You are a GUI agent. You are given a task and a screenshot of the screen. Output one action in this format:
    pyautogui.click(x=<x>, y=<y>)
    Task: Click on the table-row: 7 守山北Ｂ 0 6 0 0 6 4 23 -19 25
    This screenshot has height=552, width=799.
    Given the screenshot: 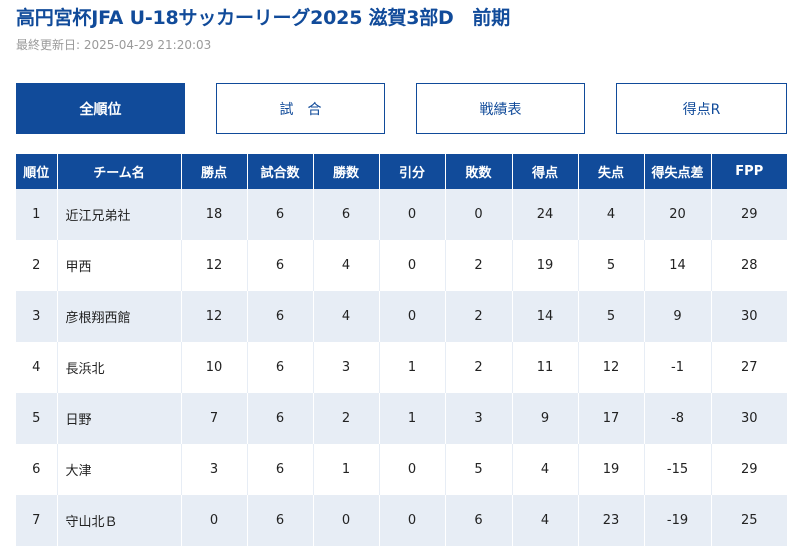 What is the action you would take?
    pyautogui.click(x=401, y=520)
    